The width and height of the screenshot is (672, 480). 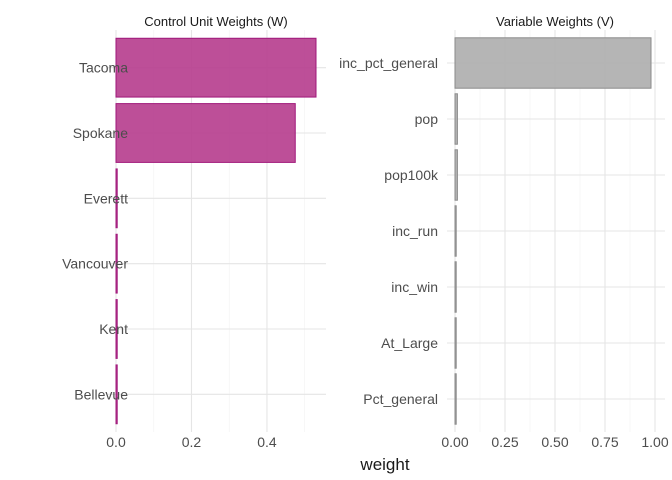 I want to click on x-tick-label: 0.00, so click(x=454, y=442).